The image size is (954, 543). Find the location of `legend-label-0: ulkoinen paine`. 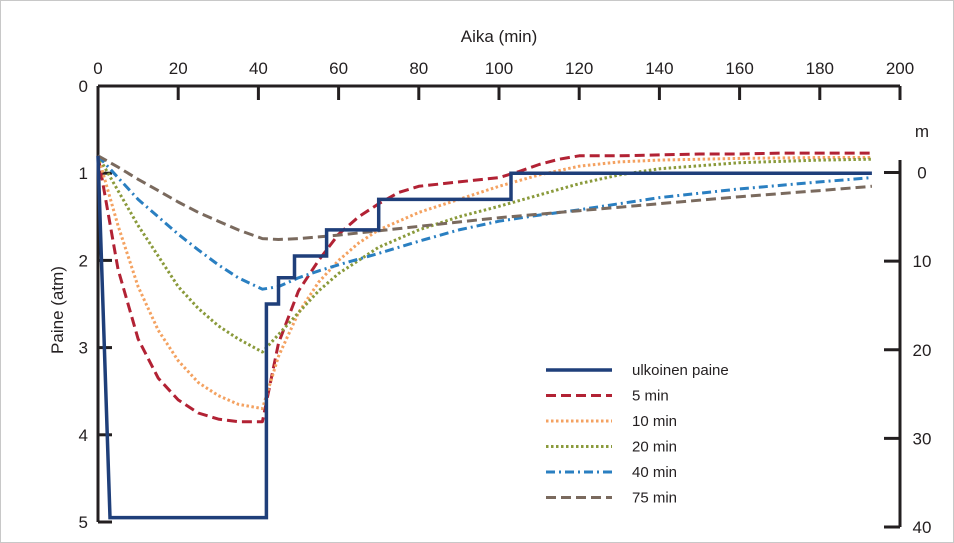

legend-label-0: ulkoinen paine is located at coordinates (680, 370).